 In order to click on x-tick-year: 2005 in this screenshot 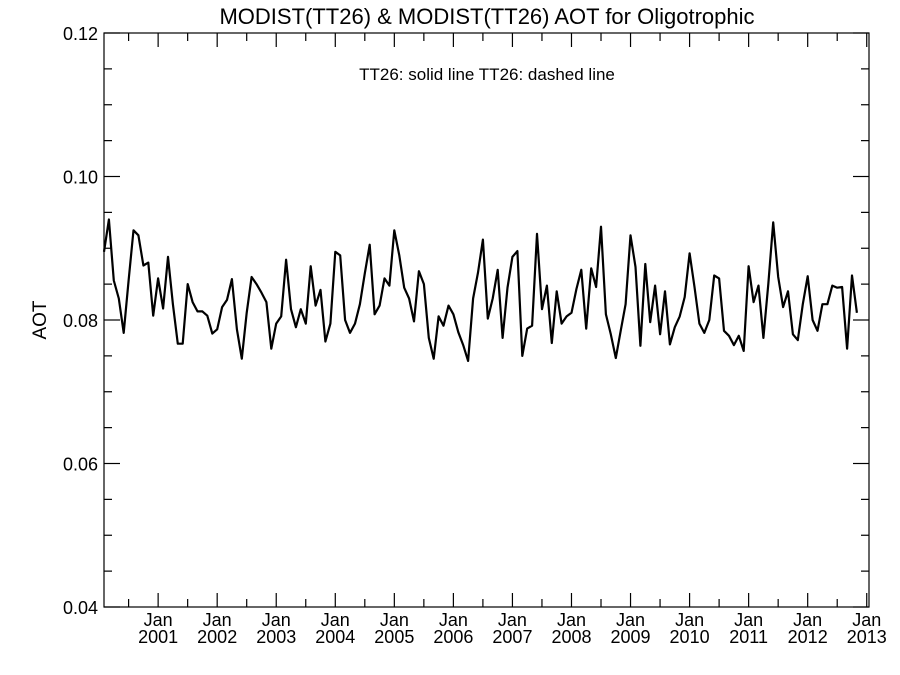, I will do `click(394, 637)`.